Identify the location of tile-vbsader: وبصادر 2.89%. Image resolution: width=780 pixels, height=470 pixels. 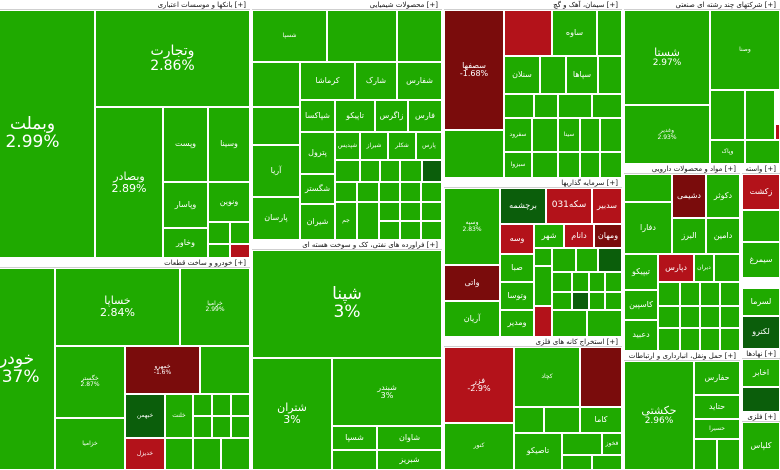
(129, 182).